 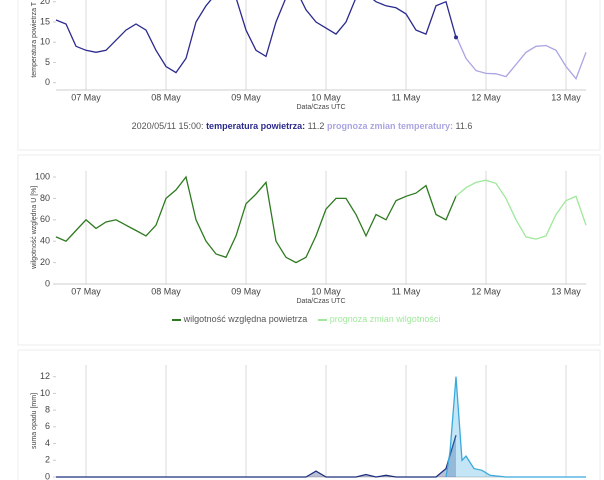 I want to click on hover-marker, so click(x=456, y=37).